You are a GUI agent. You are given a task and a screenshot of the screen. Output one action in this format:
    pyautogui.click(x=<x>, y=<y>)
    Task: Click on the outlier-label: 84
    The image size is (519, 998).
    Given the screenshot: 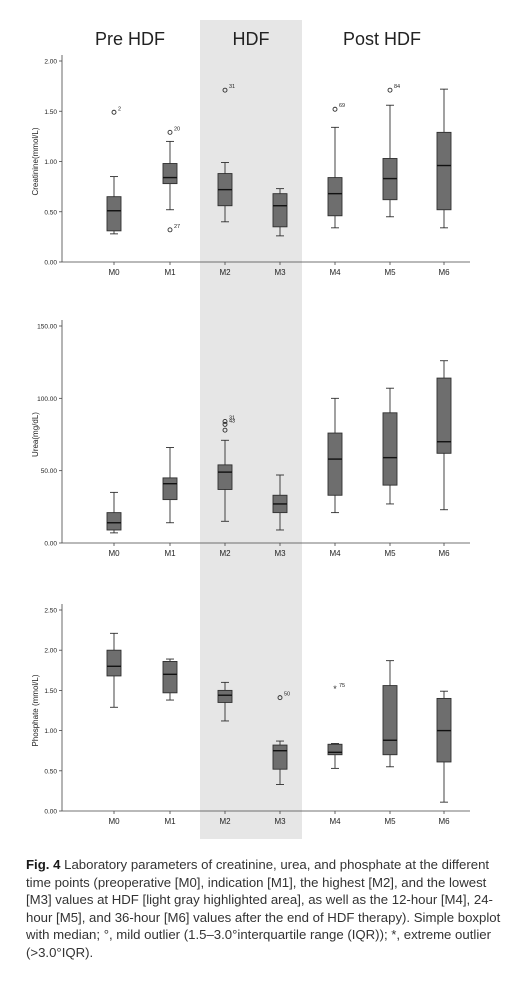 What is the action you would take?
    pyautogui.click(x=397, y=87)
    